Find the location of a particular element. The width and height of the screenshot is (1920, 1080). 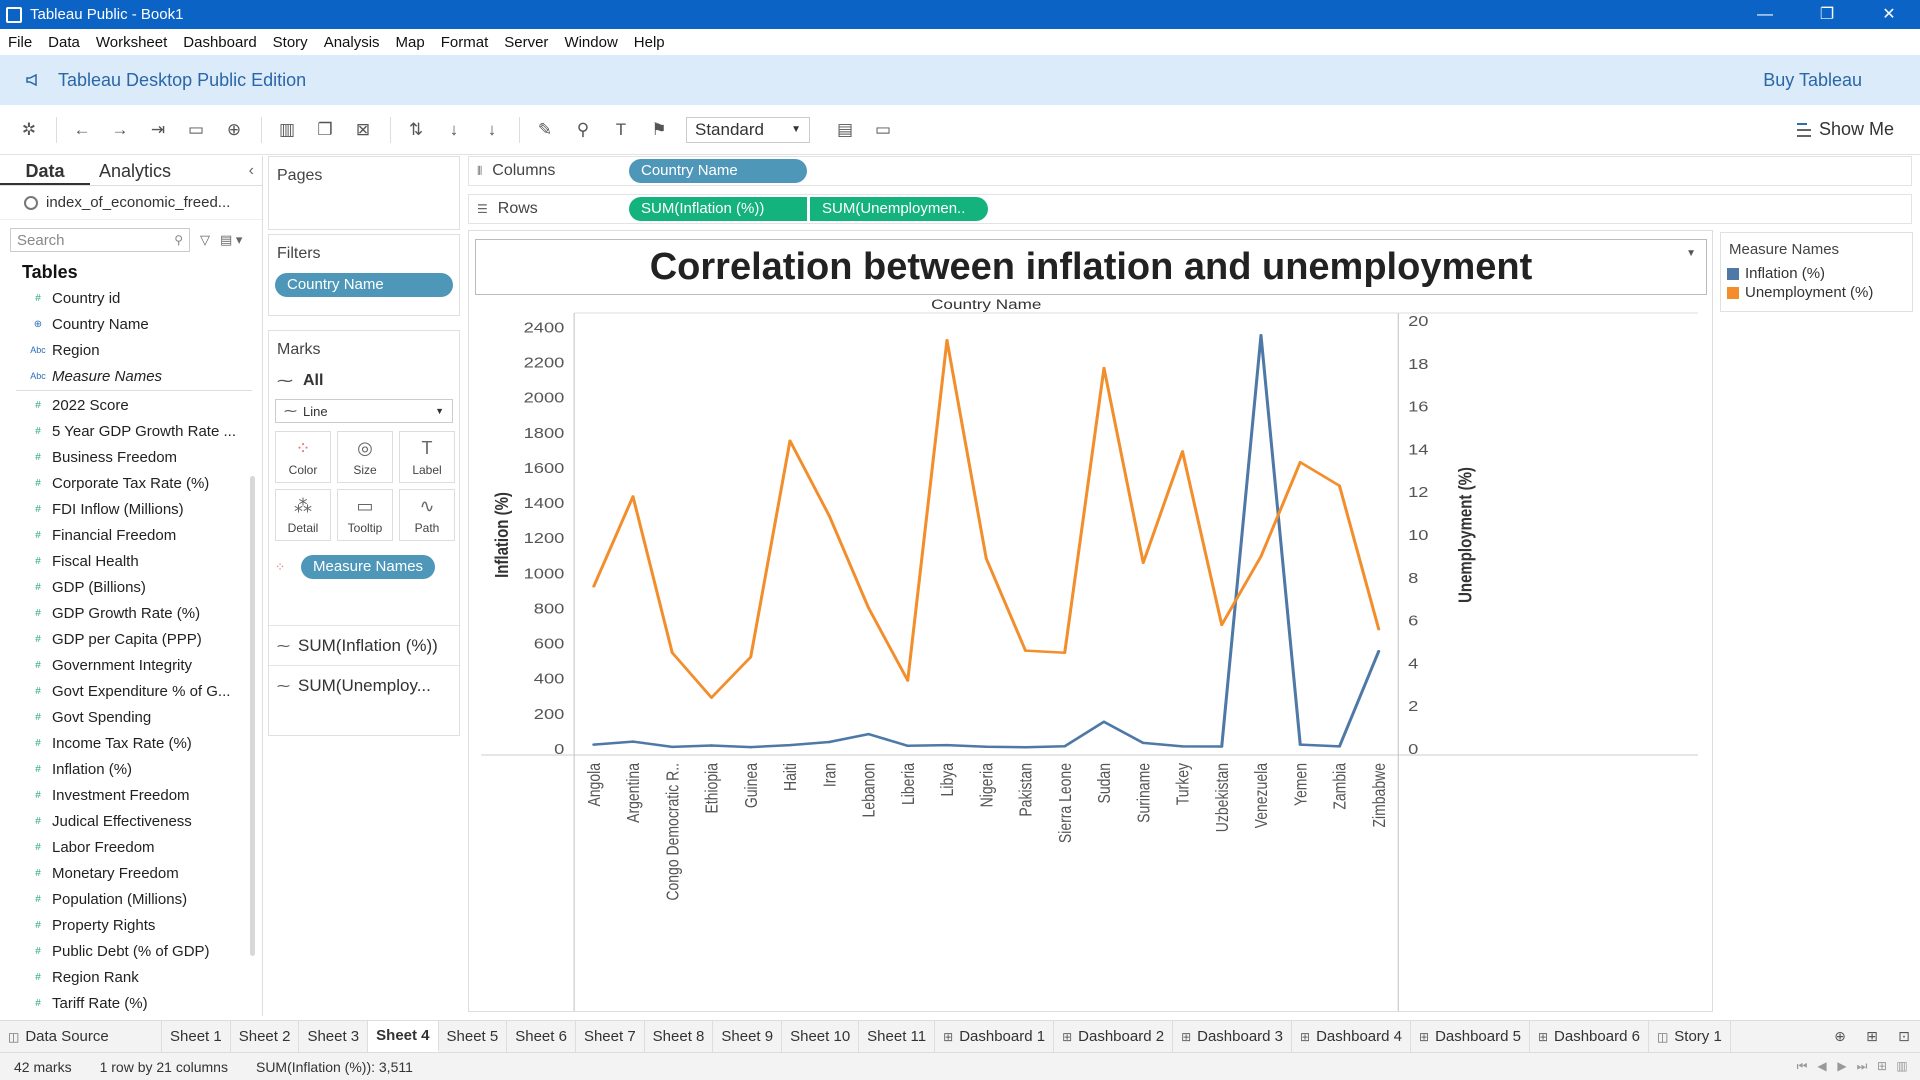

menu-help: Help is located at coordinates (649, 42).